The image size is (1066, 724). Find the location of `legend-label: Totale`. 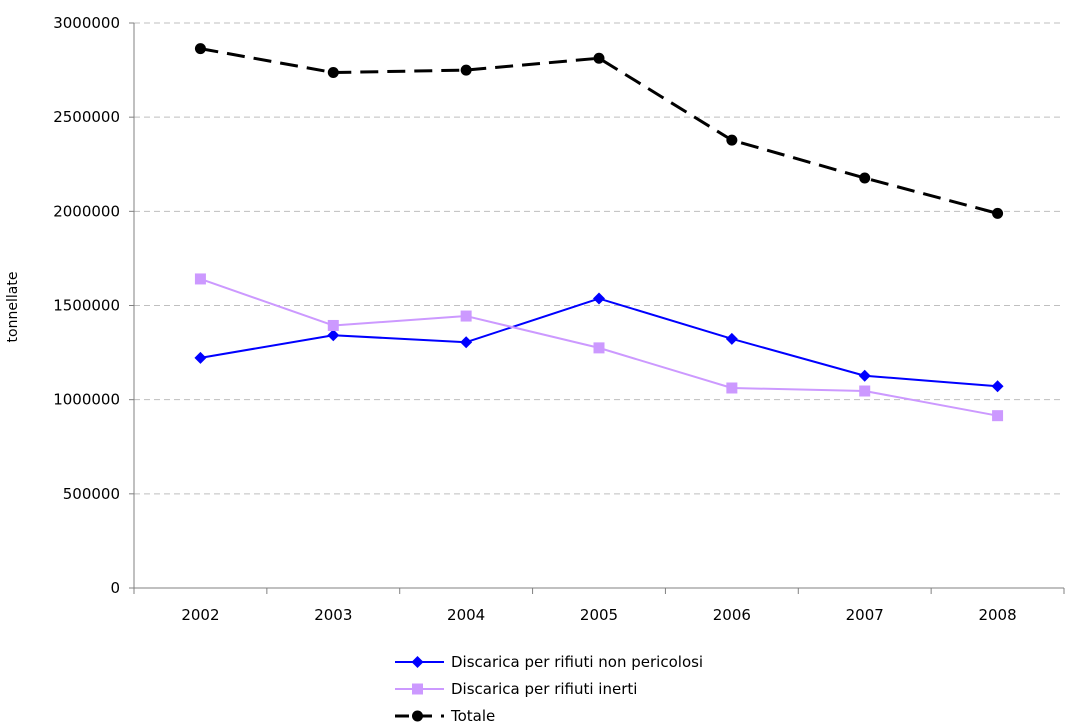

legend-label: Totale is located at coordinates (472, 715).